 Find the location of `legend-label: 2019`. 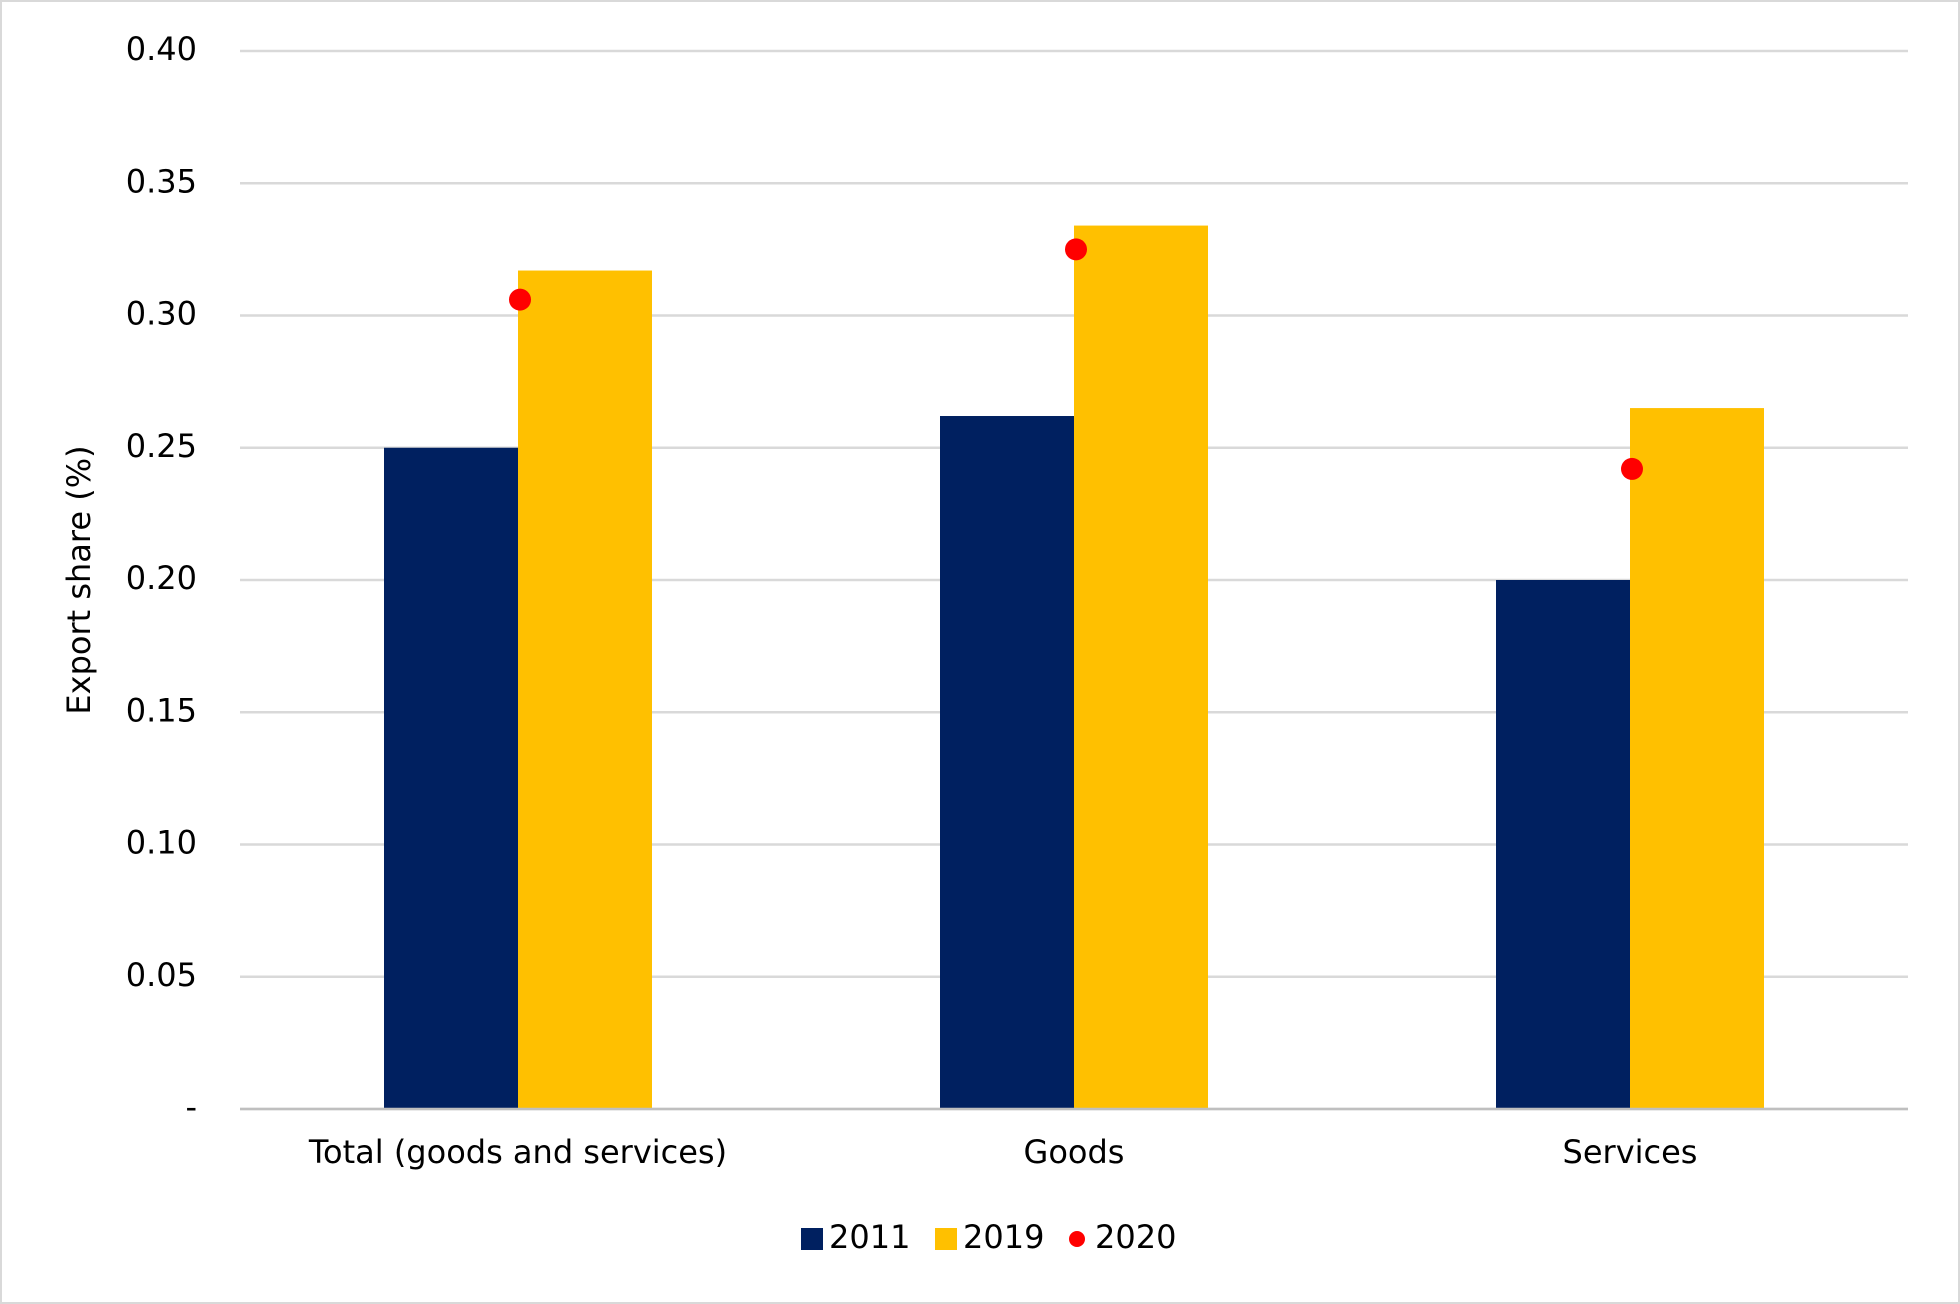

legend-label: 2019 is located at coordinates (1003, 1237).